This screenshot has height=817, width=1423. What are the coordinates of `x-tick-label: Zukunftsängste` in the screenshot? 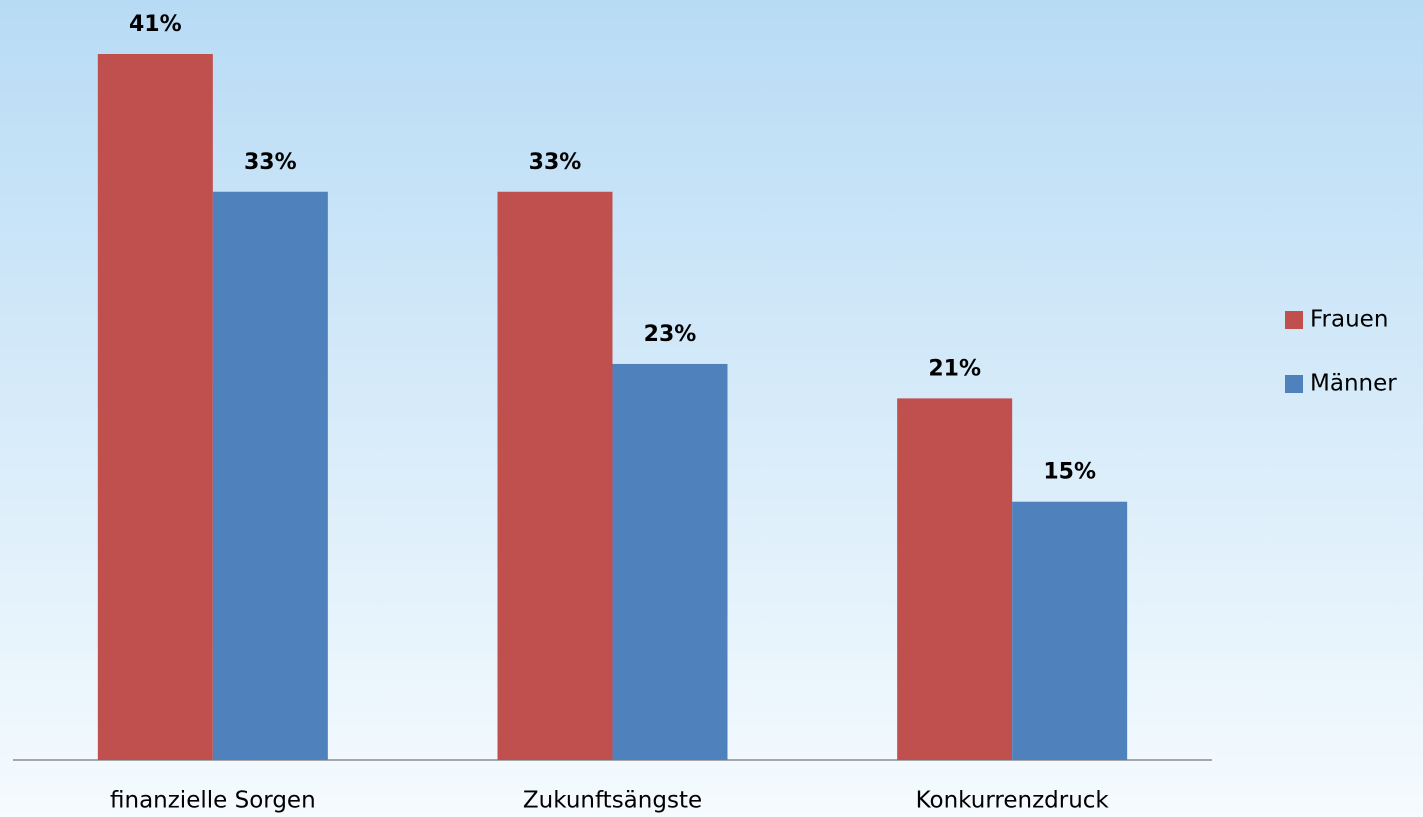 It's located at (612, 801).